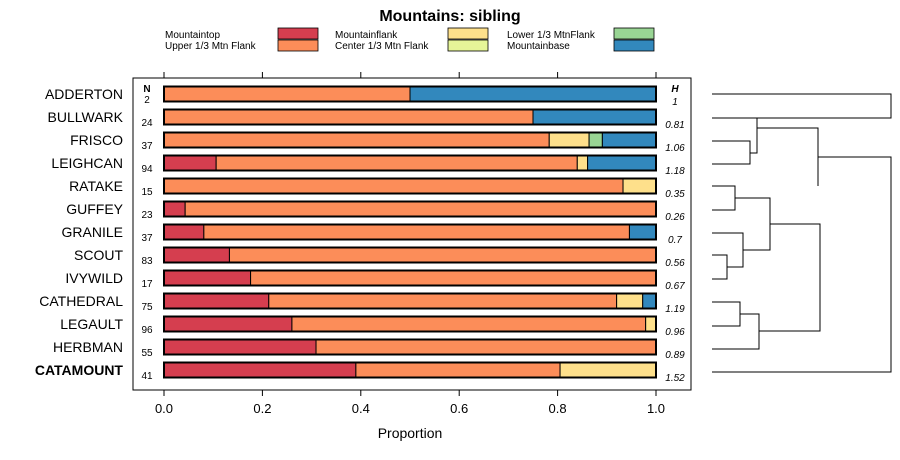  I want to click on row-h-value: 1.06, so click(675, 148).